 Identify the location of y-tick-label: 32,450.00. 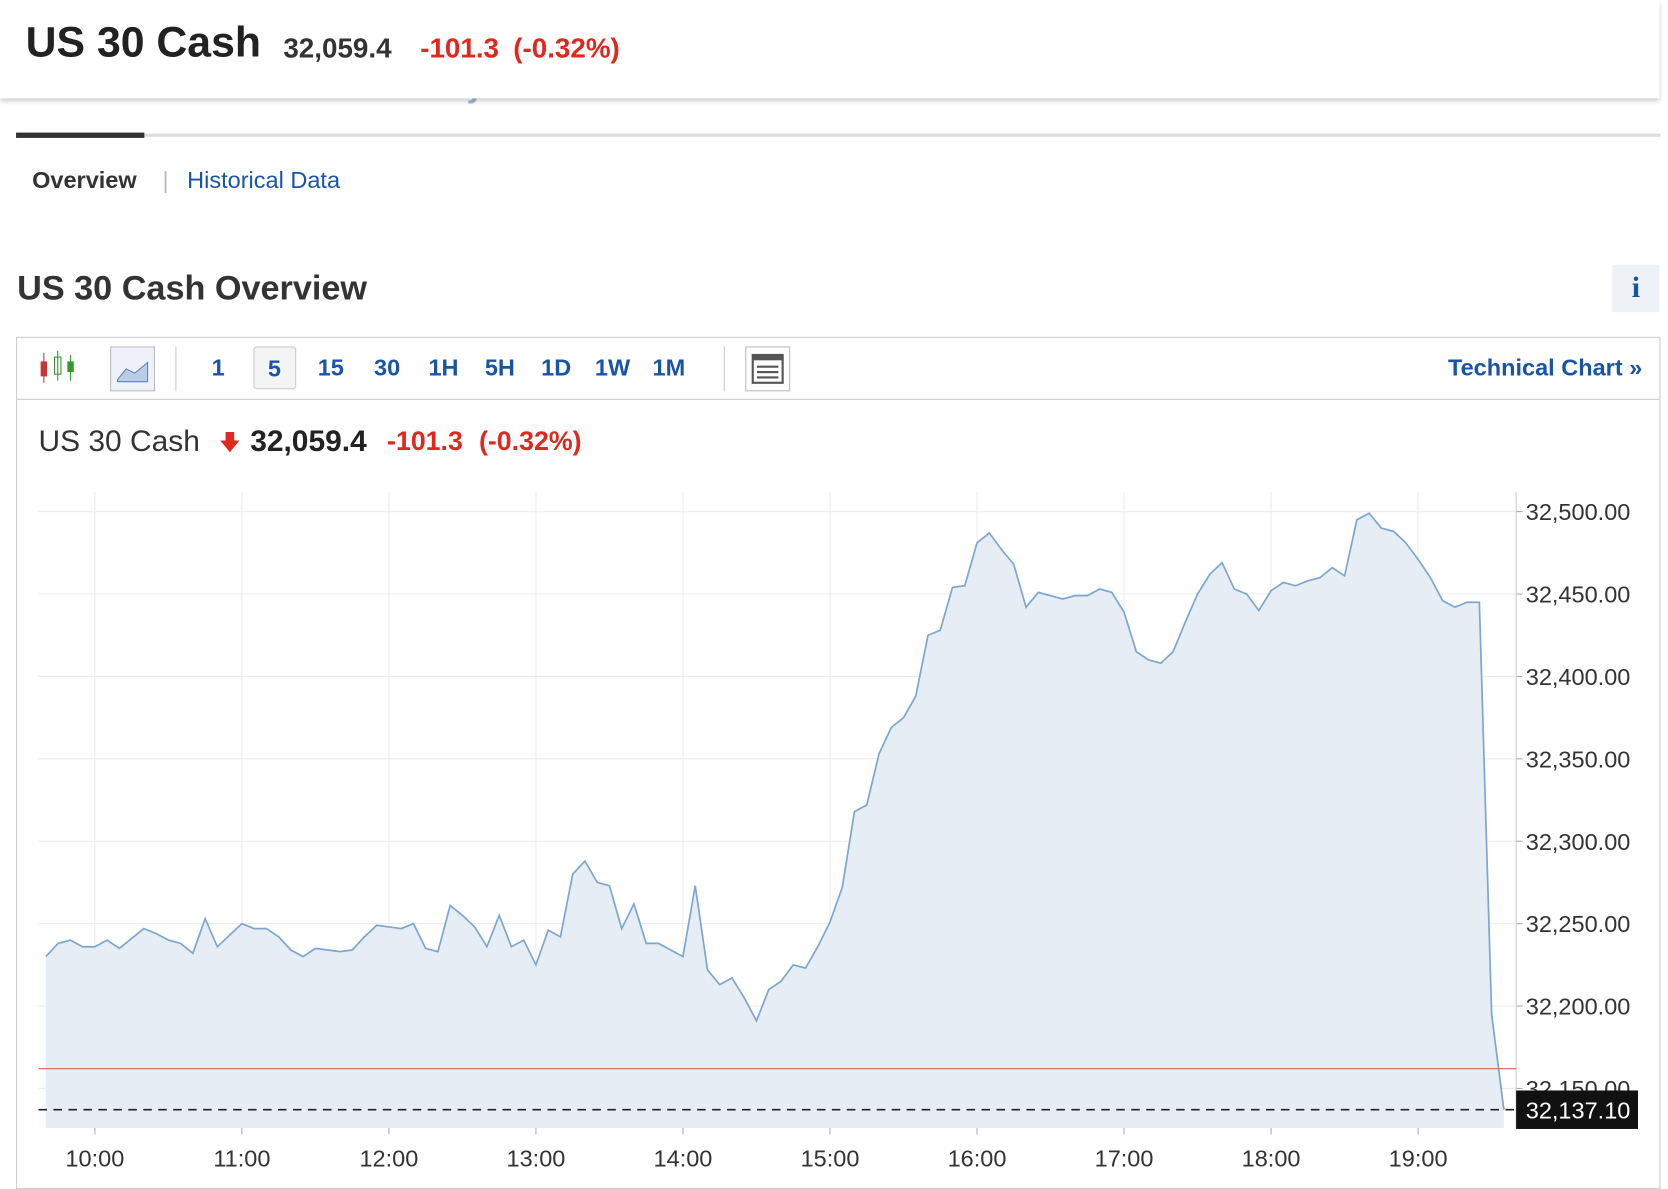
(1578, 595).